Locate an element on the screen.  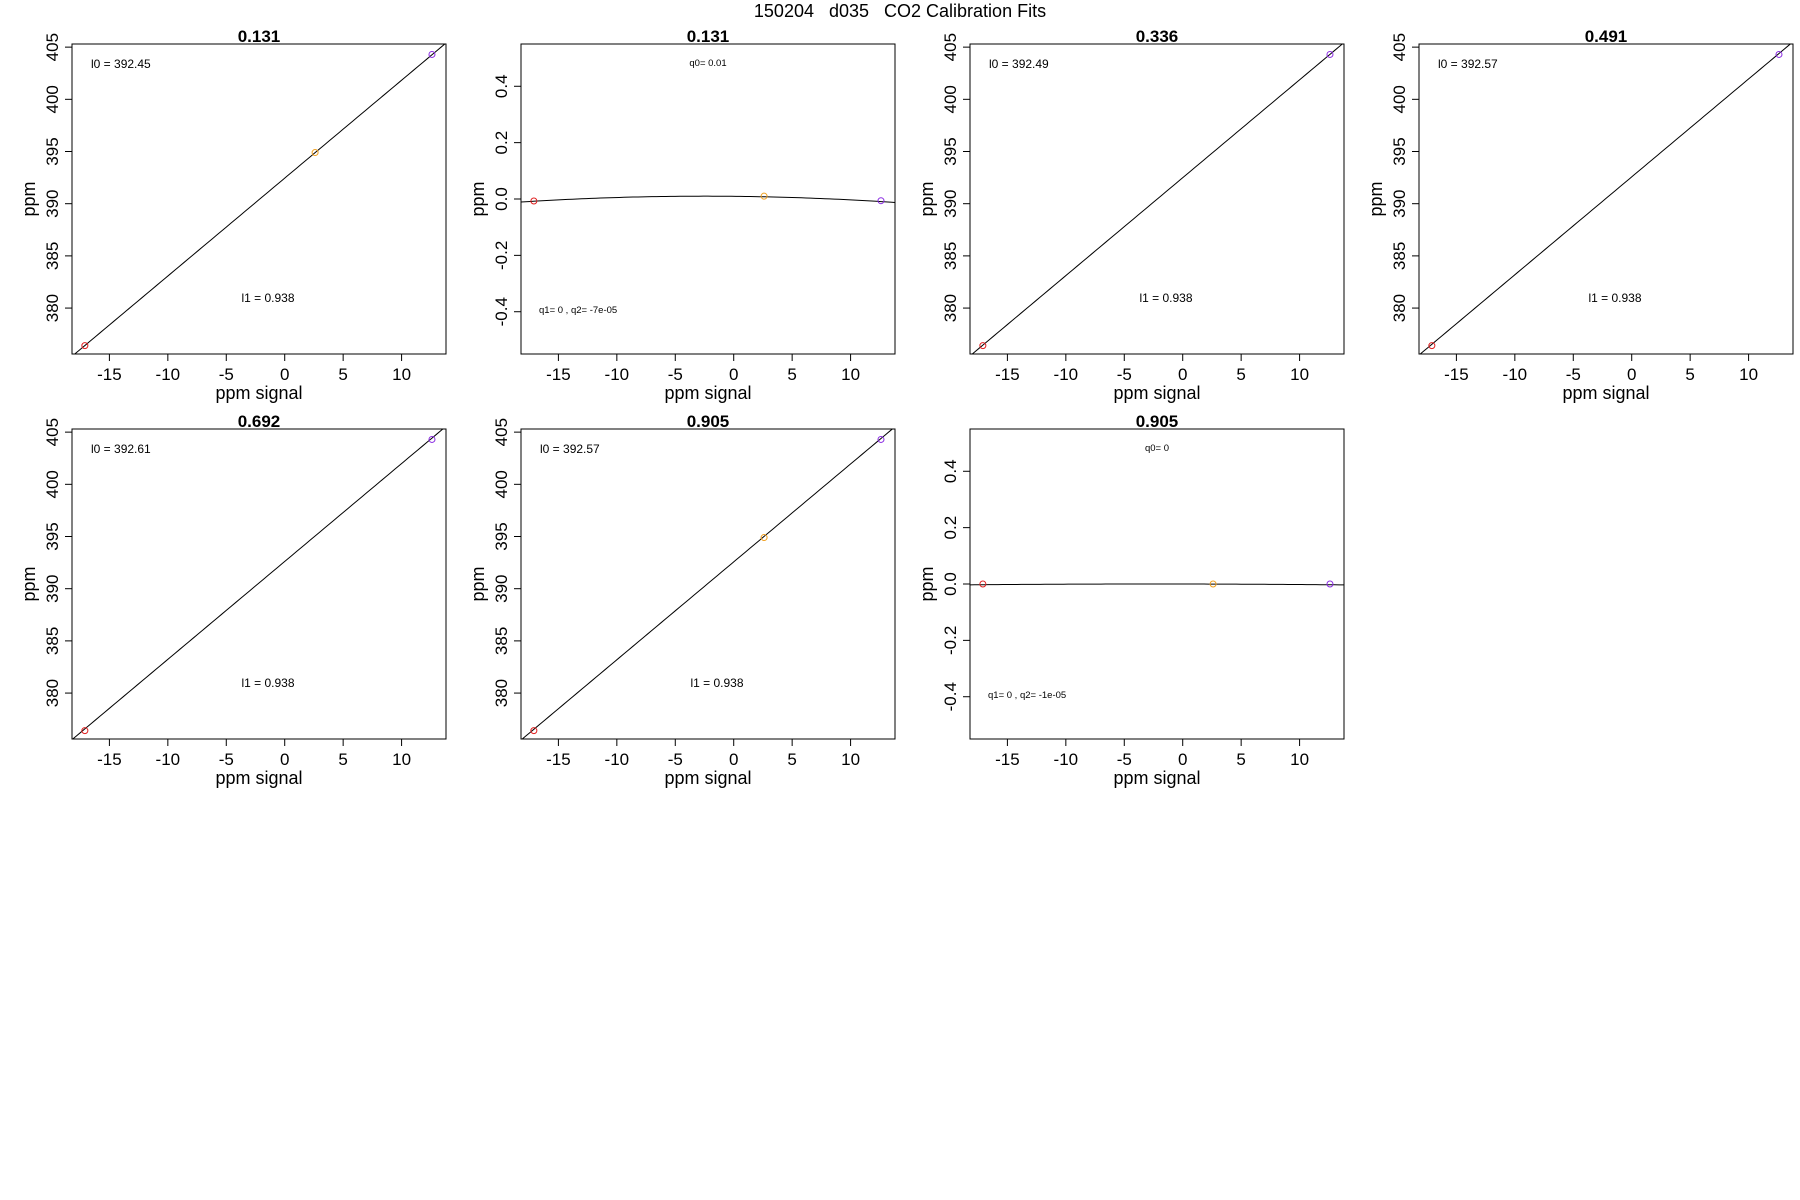
panel-title: 0.336 is located at coordinates (1157, 36).